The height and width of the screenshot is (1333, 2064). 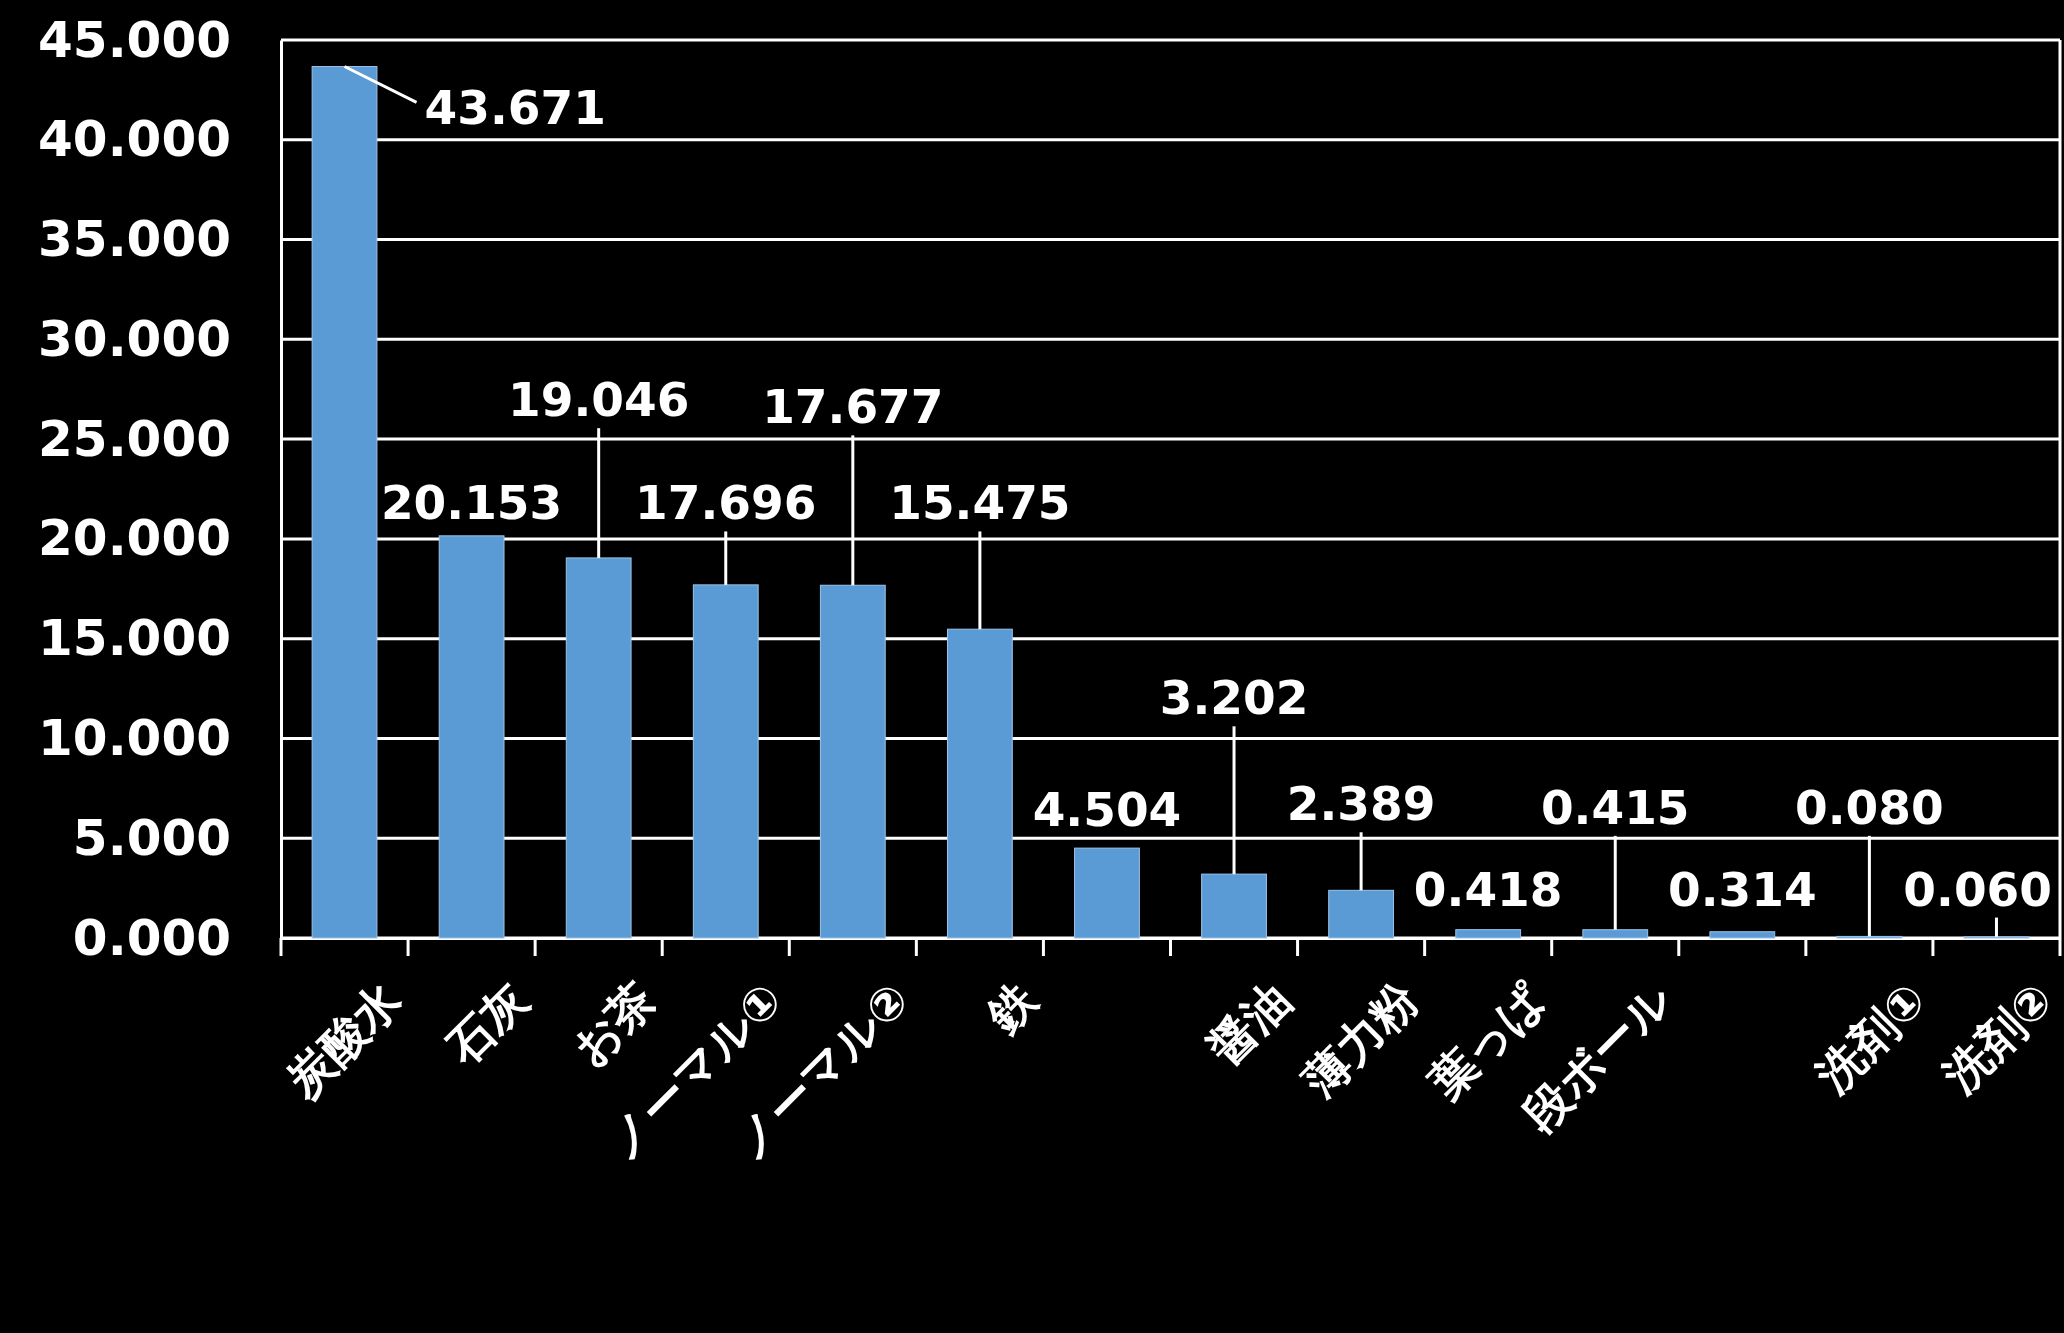 I want to click on y-tick-label: 5.000, so click(x=151, y=837).